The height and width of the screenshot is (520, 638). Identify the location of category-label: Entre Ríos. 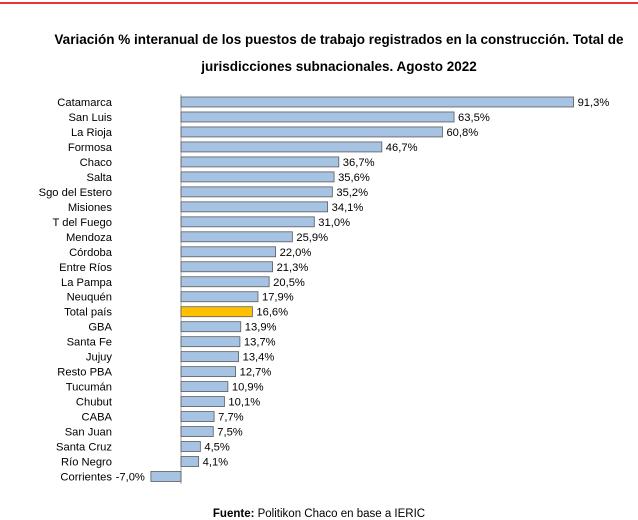
(85, 268).